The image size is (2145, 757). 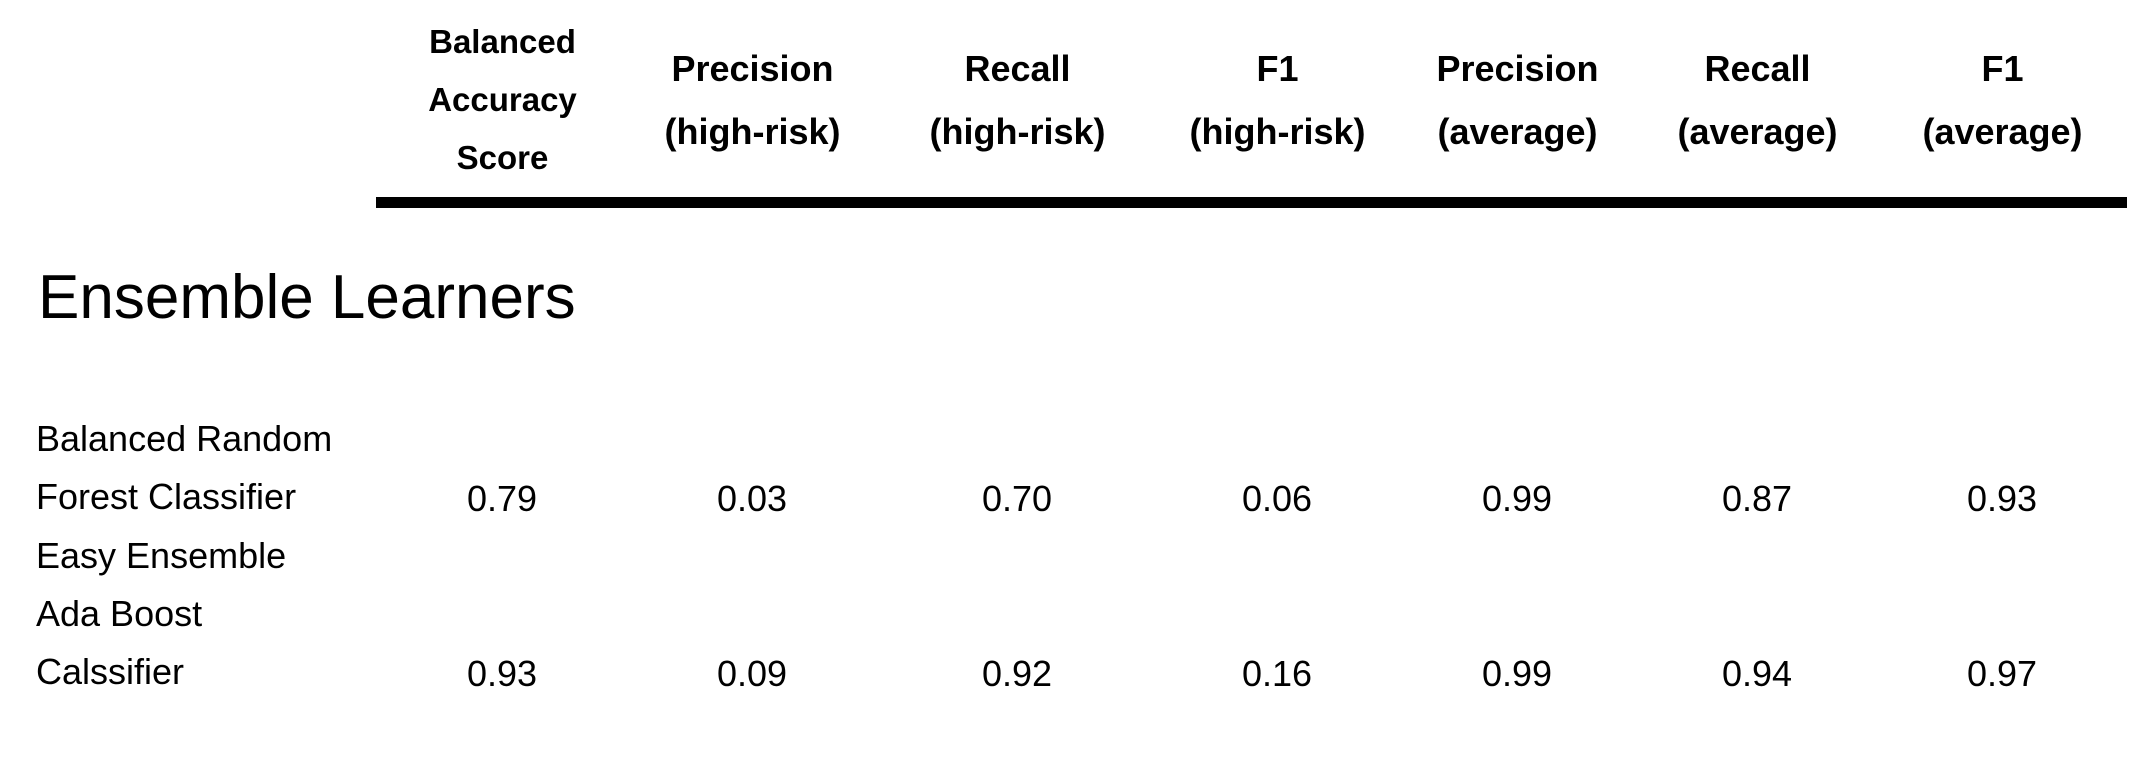 What do you see at coordinates (1517, 100) in the screenshot?
I see `column-header-precision-average: Precision (average)` at bounding box center [1517, 100].